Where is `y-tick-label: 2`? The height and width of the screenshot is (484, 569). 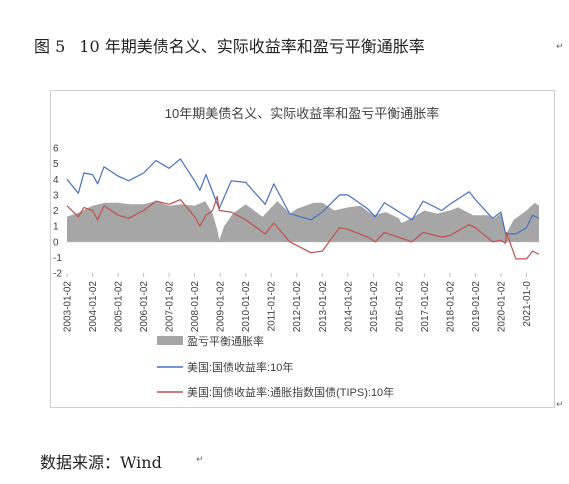 y-tick-label: 2 is located at coordinates (56, 211).